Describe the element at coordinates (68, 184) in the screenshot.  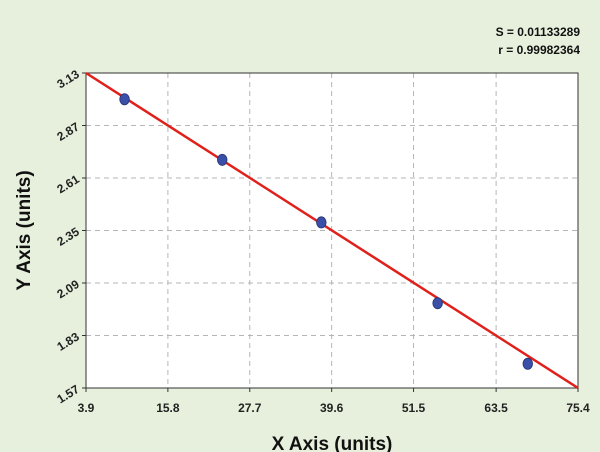
I see `y-tick-label: 2.61` at that location.